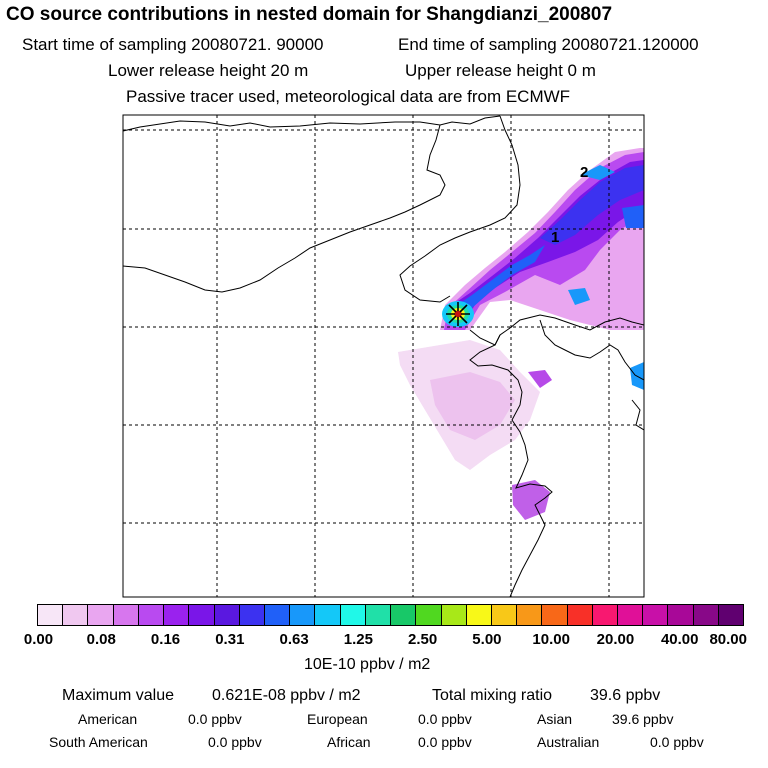 This screenshot has width=768, height=768. What do you see at coordinates (173, 44) in the screenshot?
I see `start-time-label: Start time of sampling 20080721. 90000` at bounding box center [173, 44].